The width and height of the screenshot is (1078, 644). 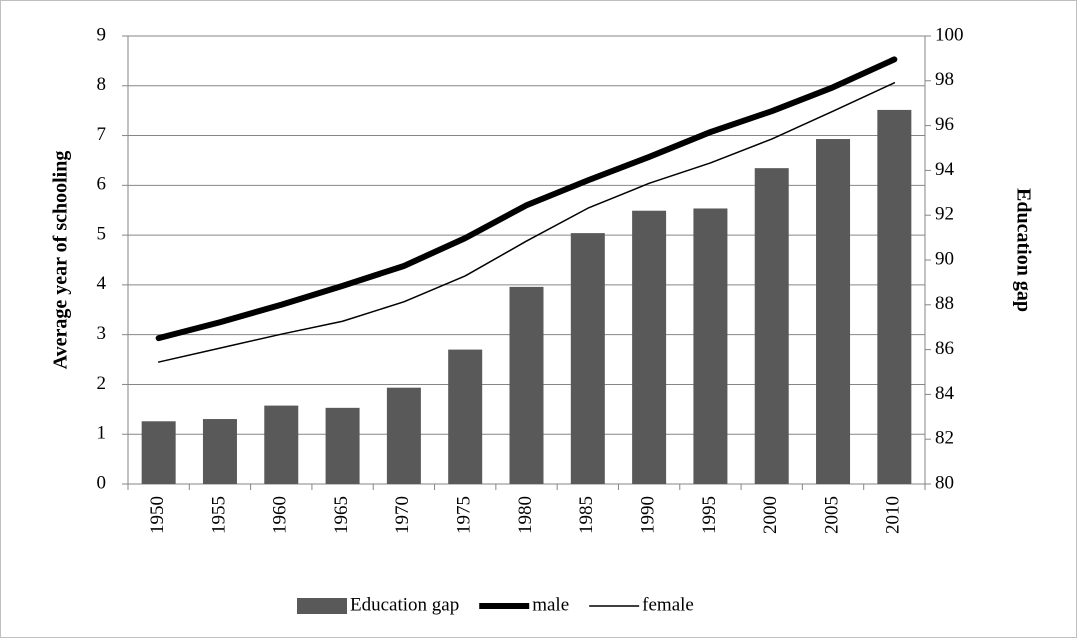 I want to click on y-tick-label: 3, so click(x=102, y=333).